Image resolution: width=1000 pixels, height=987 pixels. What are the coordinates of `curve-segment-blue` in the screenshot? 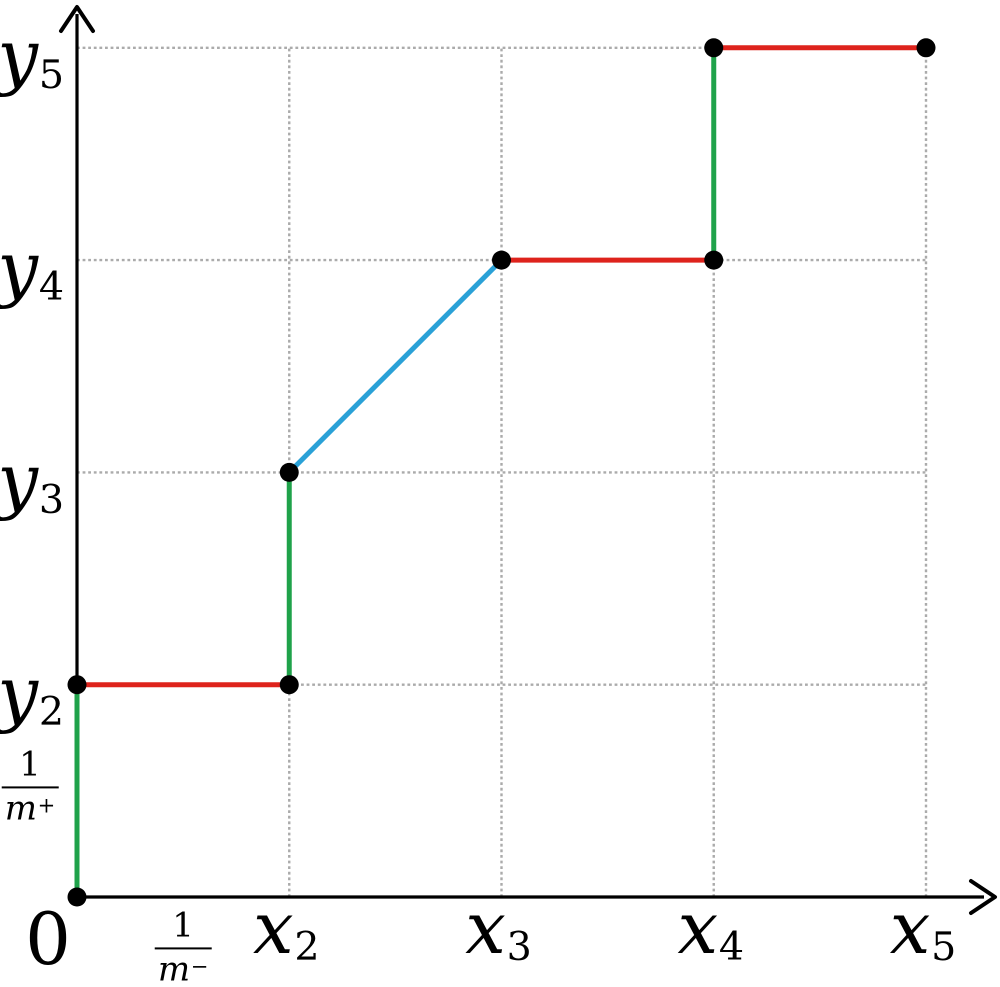 It's located at (395, 366).